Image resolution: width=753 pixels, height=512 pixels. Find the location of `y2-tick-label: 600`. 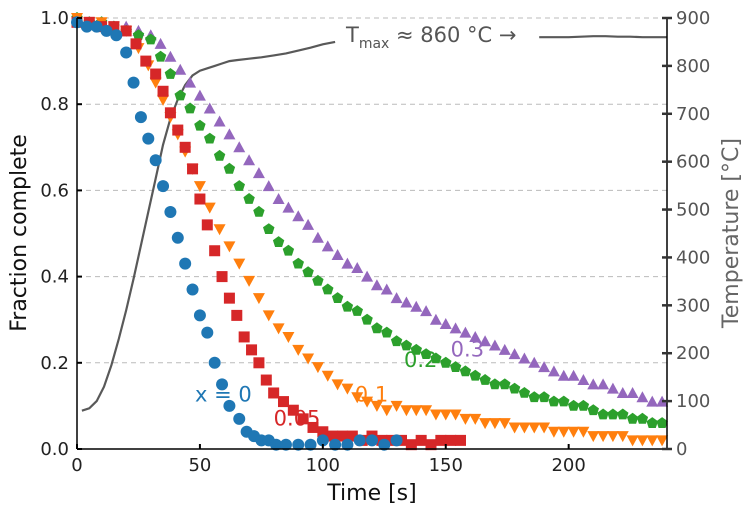

y2-tick-label: 600 is located at coordinates (693, 162).